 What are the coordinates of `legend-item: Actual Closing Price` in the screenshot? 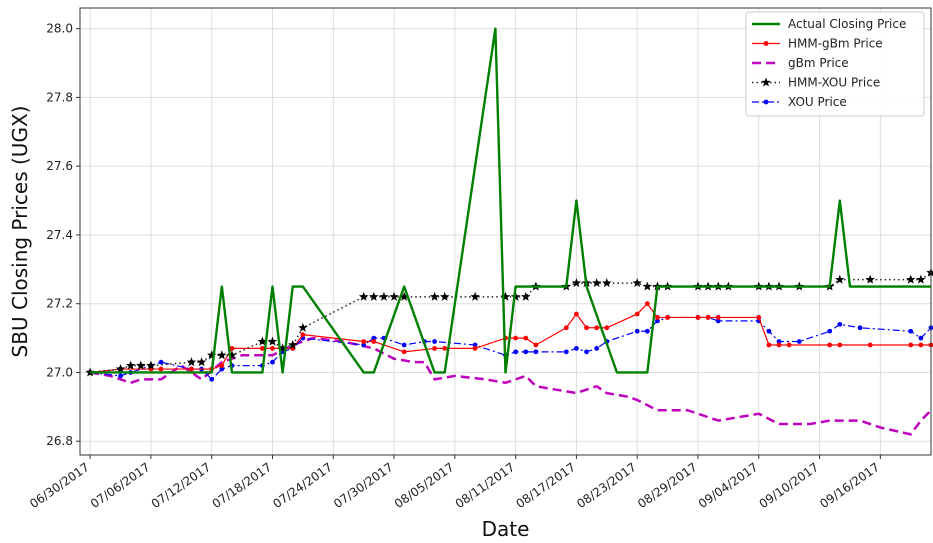 It's located at (829, 24).